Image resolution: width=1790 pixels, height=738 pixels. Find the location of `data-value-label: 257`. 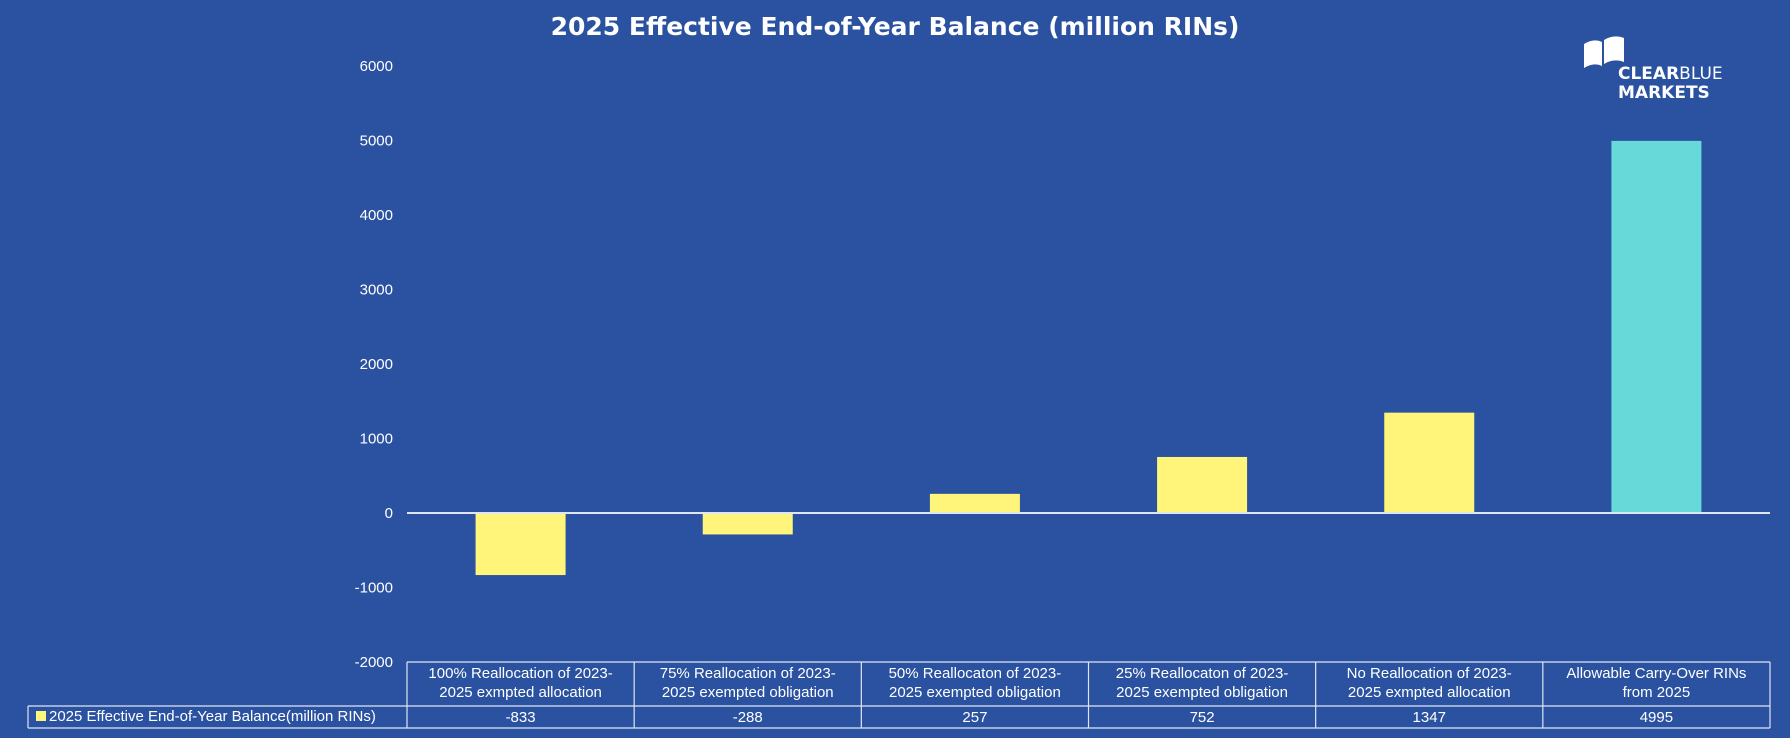

data-value-label: 257 is located at coordinates (975, 717).